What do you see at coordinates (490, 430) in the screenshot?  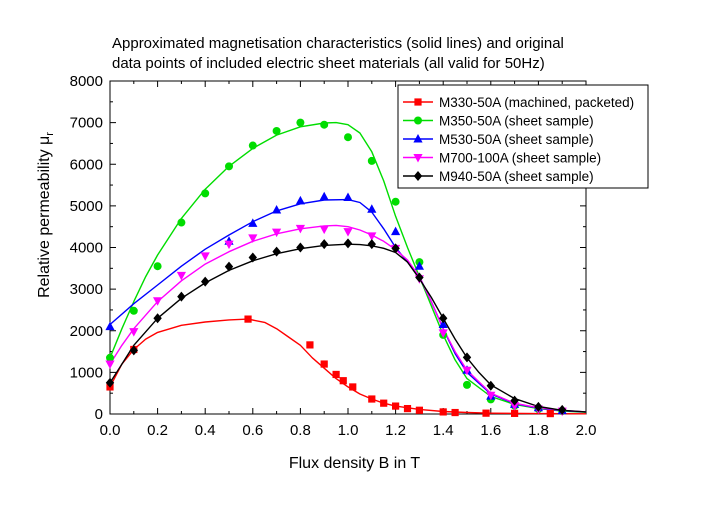 I see `x-tick-label: 1.6` at bounding box center [490, 430].